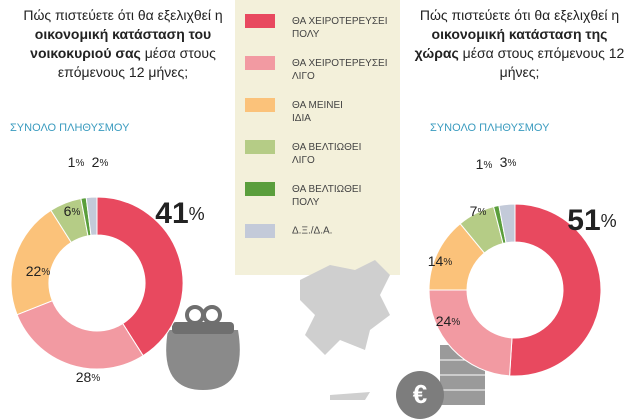 The height and width of the screenshot is (420, 630). What do you see at coordinates (583, 220) in the screenshot?
I see `value-number: 51` at bounding box center [583, 220].